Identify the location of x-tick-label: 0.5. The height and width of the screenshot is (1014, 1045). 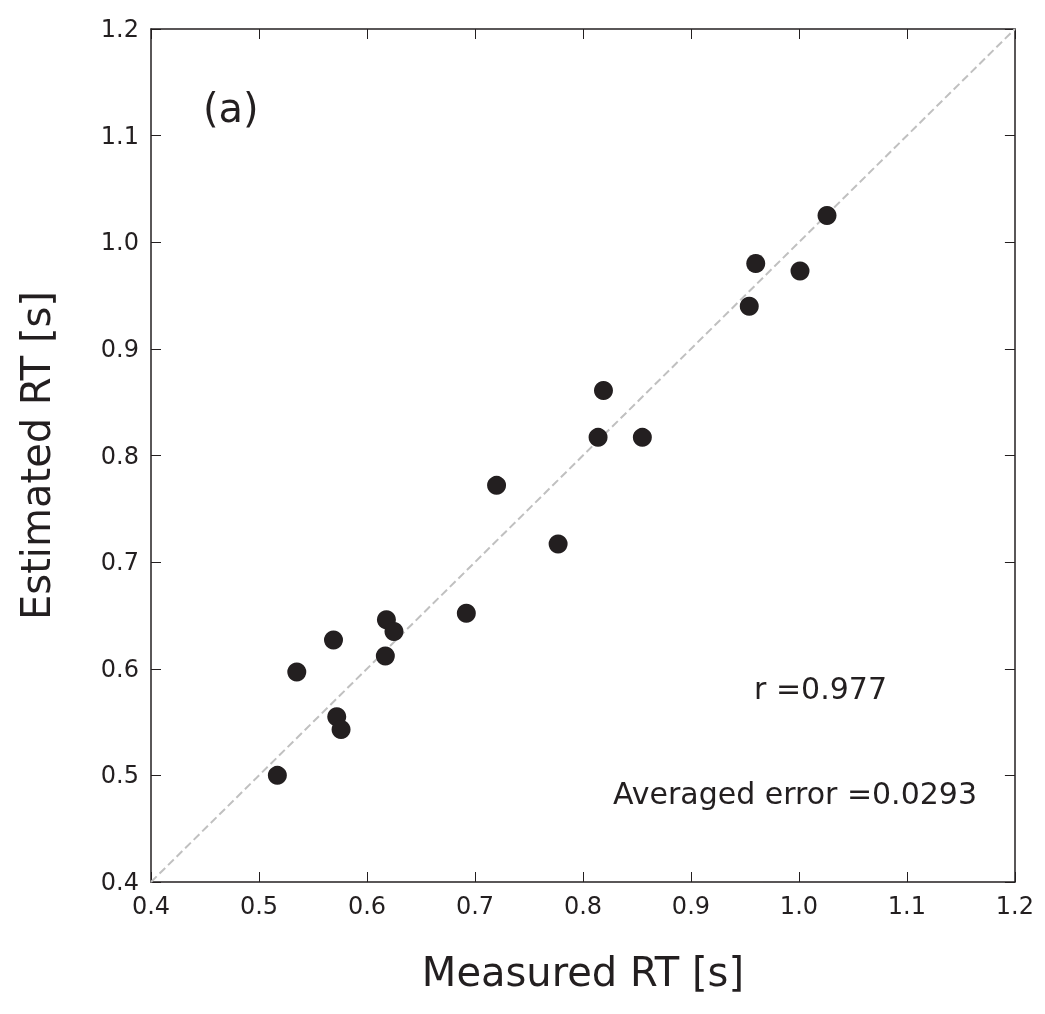
(259, 906).